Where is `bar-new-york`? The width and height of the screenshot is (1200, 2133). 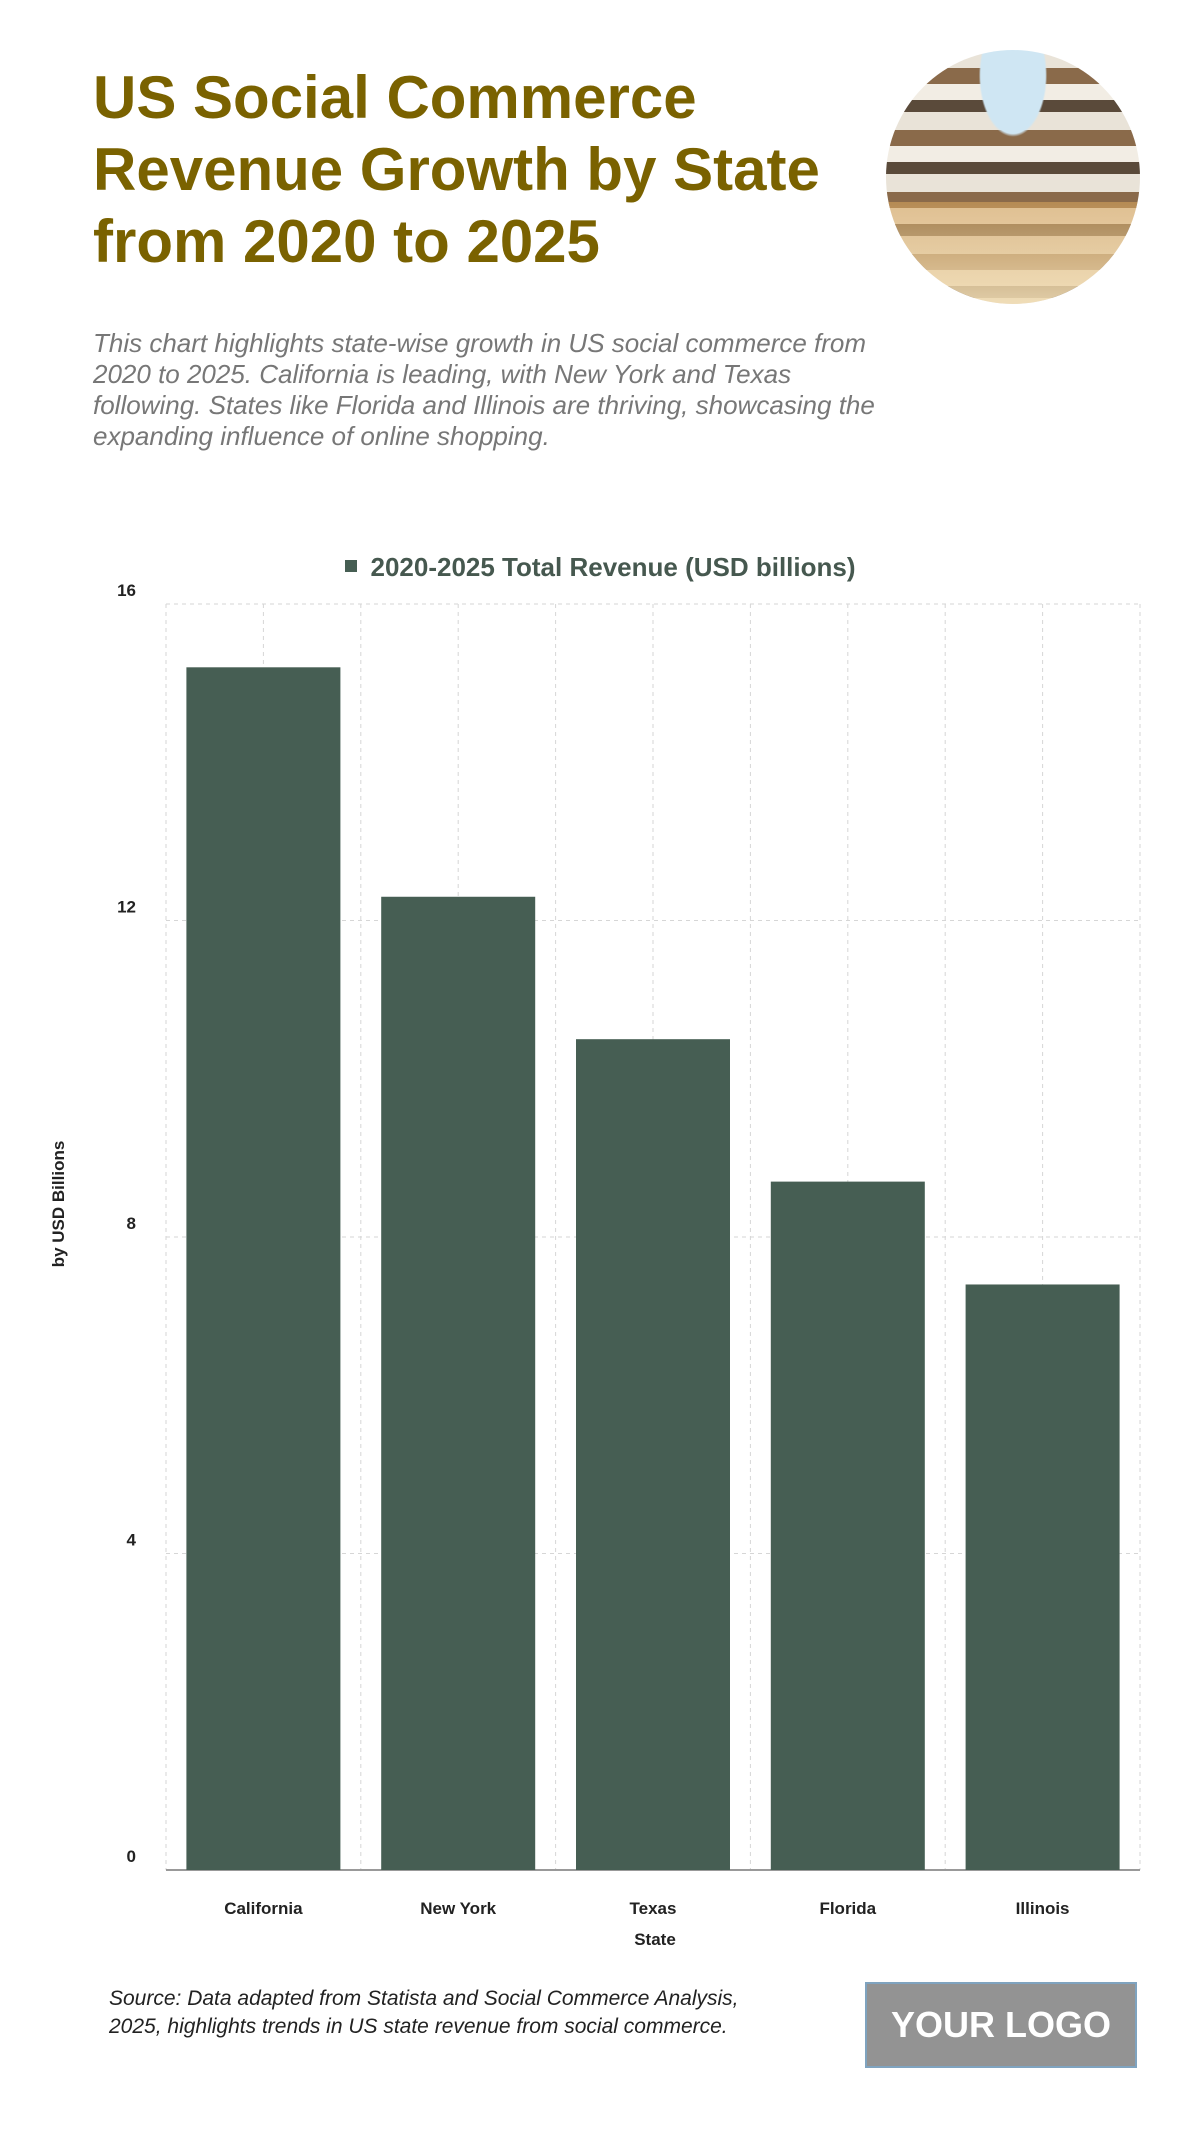
bar-new-york is located at coordinates (458, 1383).